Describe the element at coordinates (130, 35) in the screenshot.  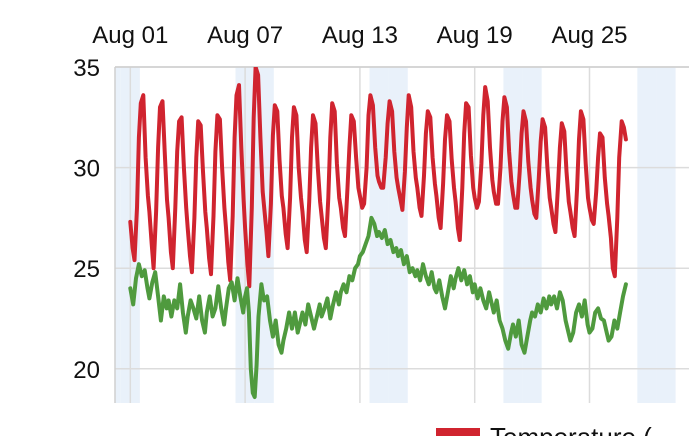
I see `x-tick-label: Aug 01` at that location.